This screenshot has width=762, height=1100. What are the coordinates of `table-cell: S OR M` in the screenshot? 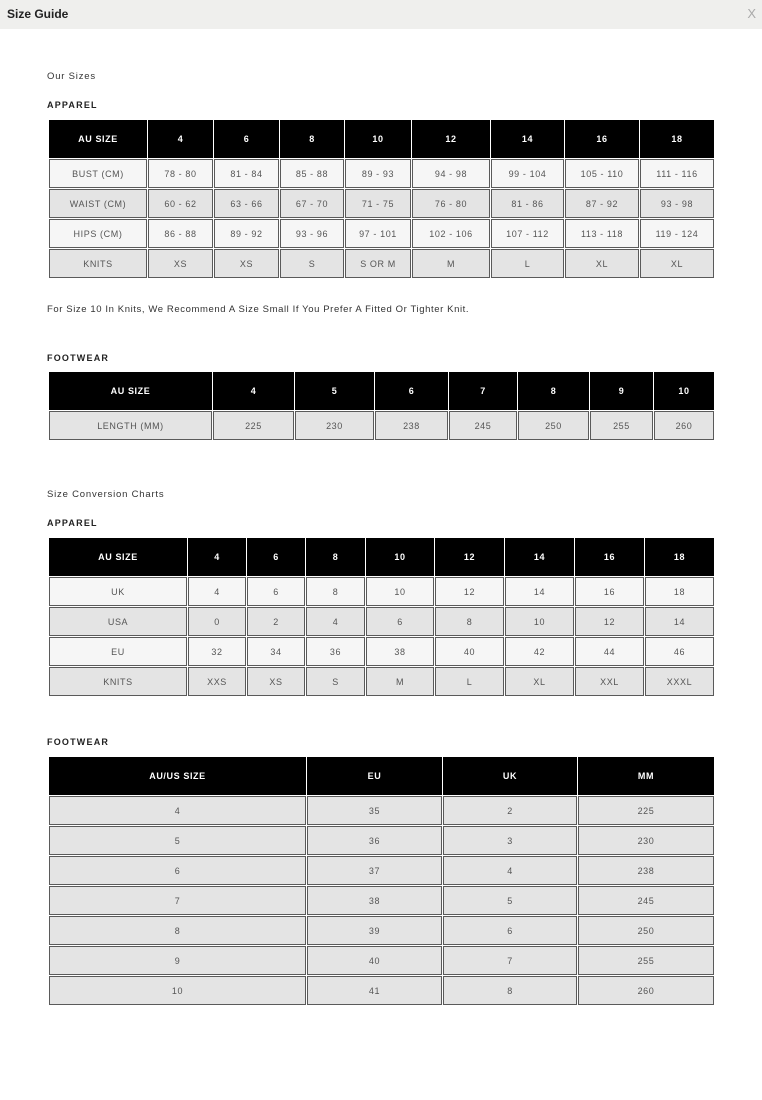 It's located at (378, 263).